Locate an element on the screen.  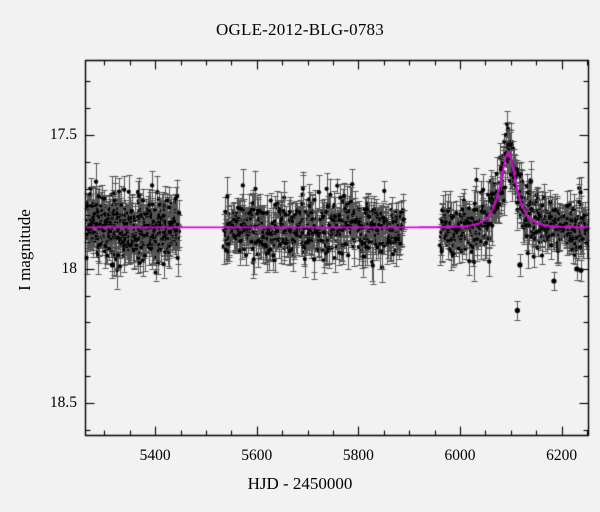
x-axis-label: HJD - 2450000 is located at coordinates (300, 483).